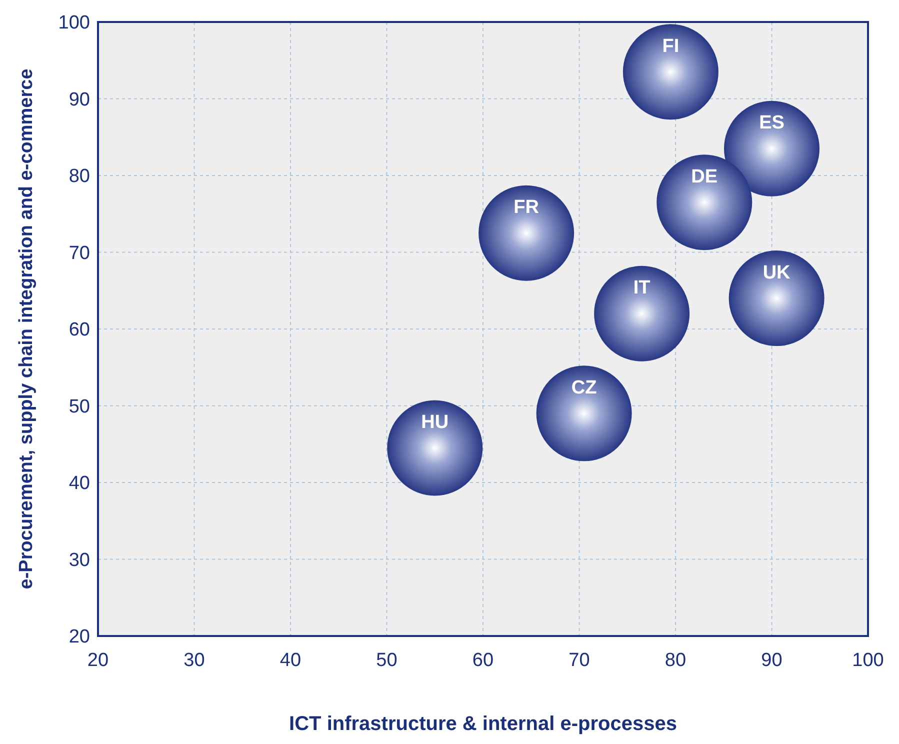  I want to click on x-tick-label: 20, so click(98, 660).